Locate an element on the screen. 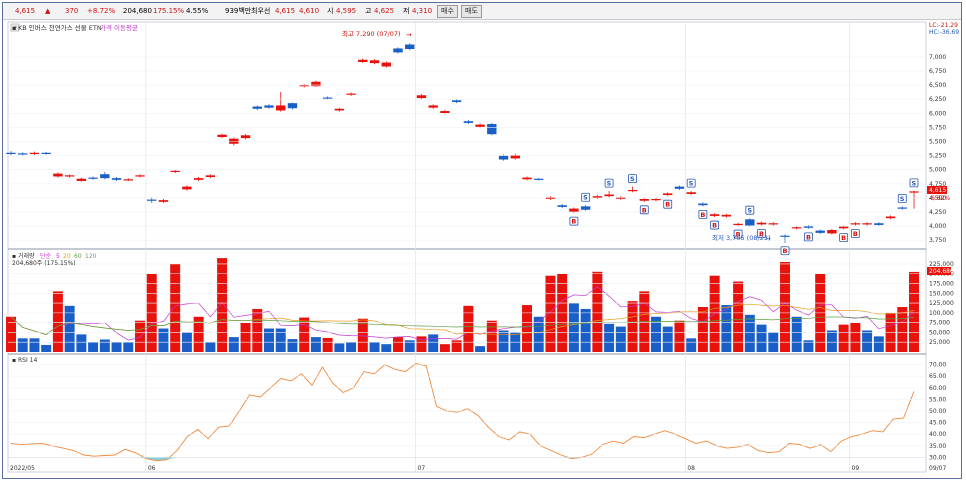 The image size is (966, 483). low-arrow-icon: → is located at coordinates (768, 239).